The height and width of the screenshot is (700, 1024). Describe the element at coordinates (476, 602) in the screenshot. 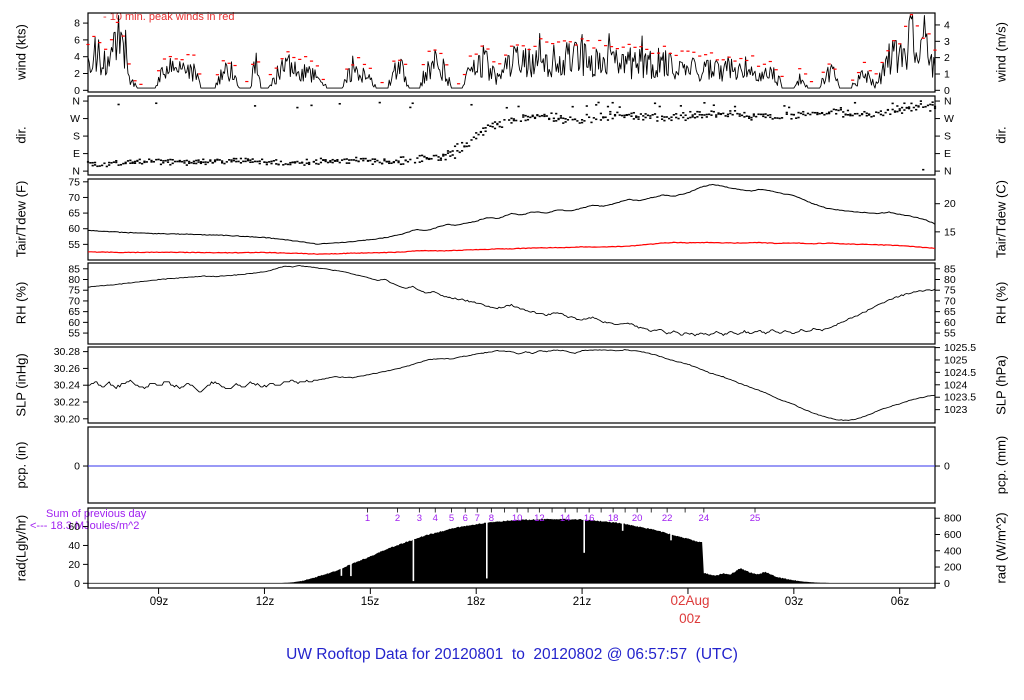

I see `x-tick-label-18z: 18z` at that location.